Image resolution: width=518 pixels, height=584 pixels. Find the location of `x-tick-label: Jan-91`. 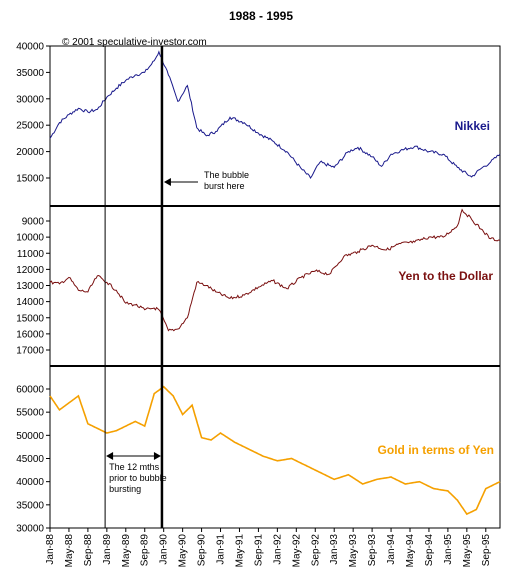

x-tick-label: Jan-91 is located at coordinates (221, 549).